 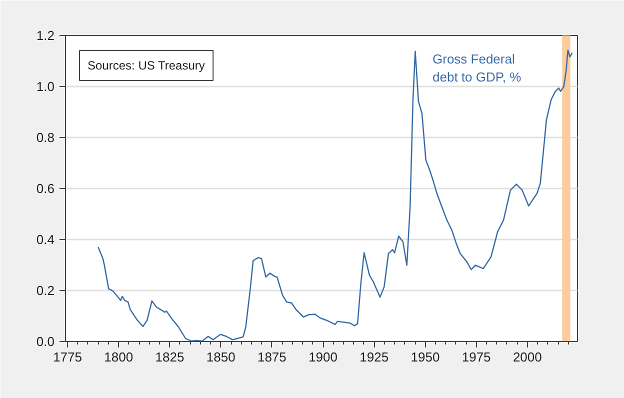 What do you see at coordinates (221, 357) in the screenshot?
I see `x-tick-label: 1850` at bounding box center [221, 357].